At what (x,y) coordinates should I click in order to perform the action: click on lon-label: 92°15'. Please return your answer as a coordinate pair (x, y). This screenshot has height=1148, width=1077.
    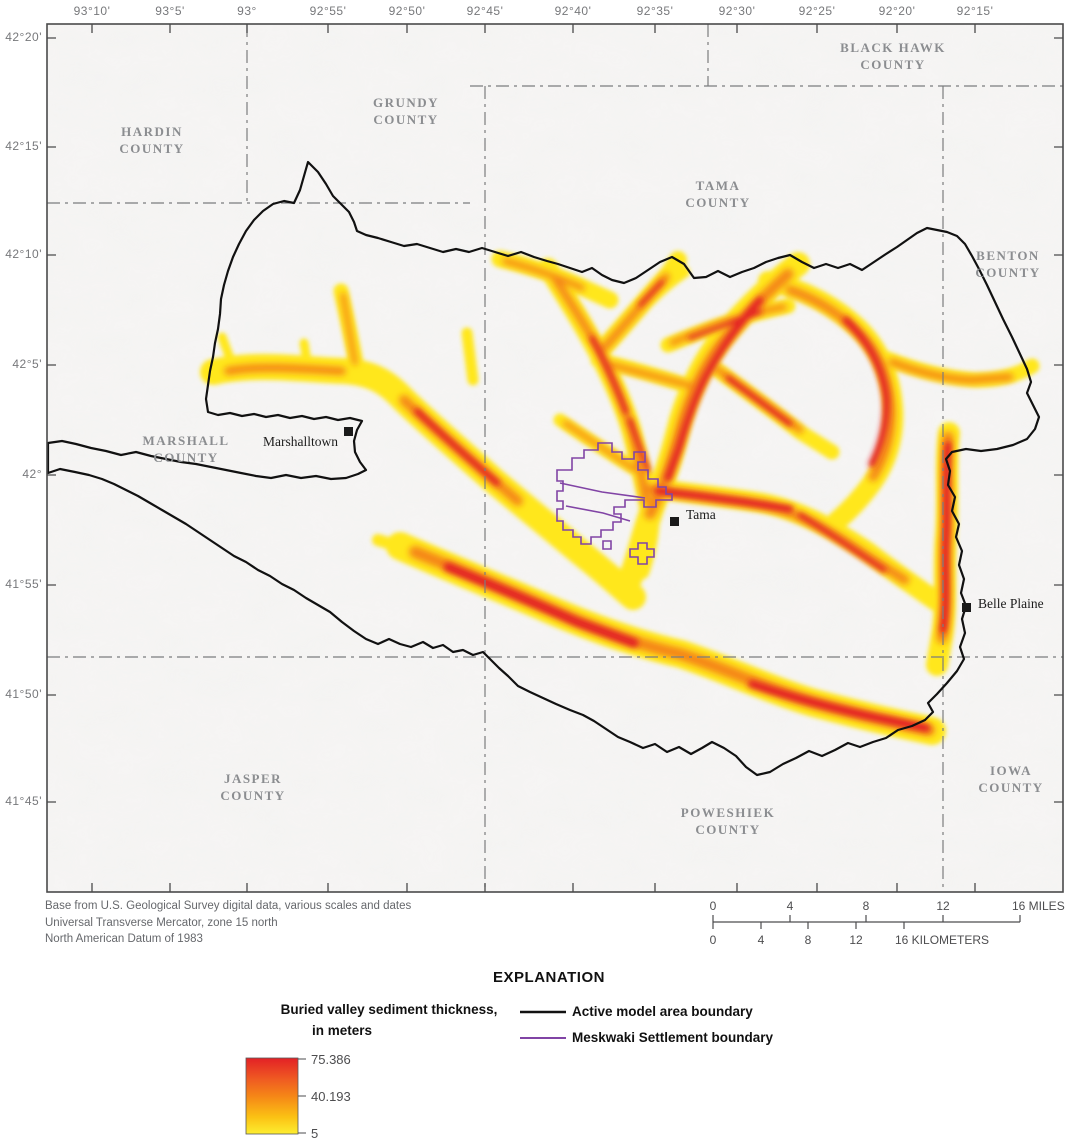
    Looking at the image, I should click on (975, 11).